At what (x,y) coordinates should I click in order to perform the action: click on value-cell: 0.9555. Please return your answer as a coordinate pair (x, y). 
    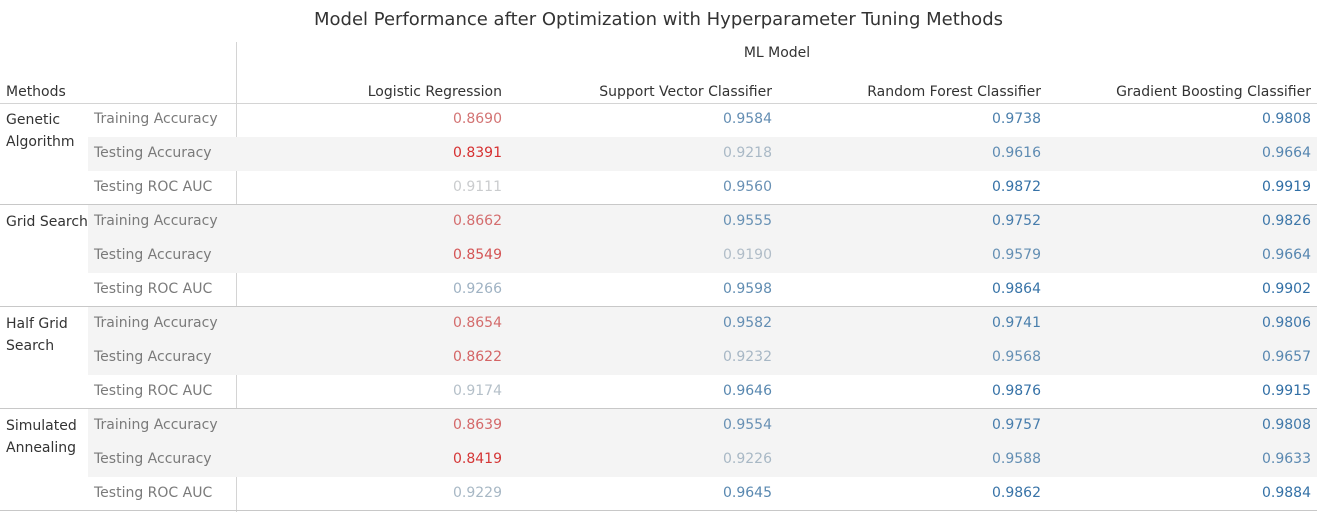
    Looking at the image, I should click on (747, 221).